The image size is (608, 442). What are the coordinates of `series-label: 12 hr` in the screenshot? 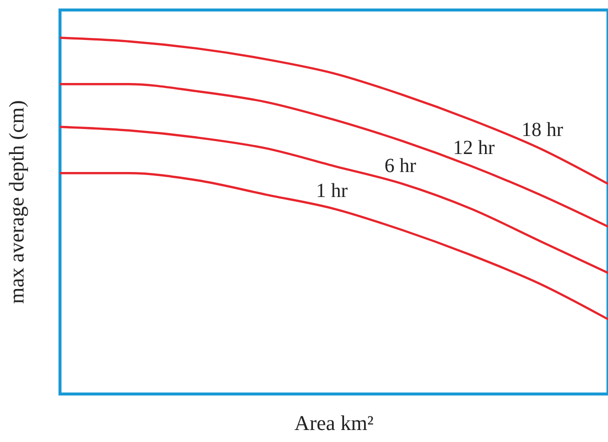 It's located at (474, 148).